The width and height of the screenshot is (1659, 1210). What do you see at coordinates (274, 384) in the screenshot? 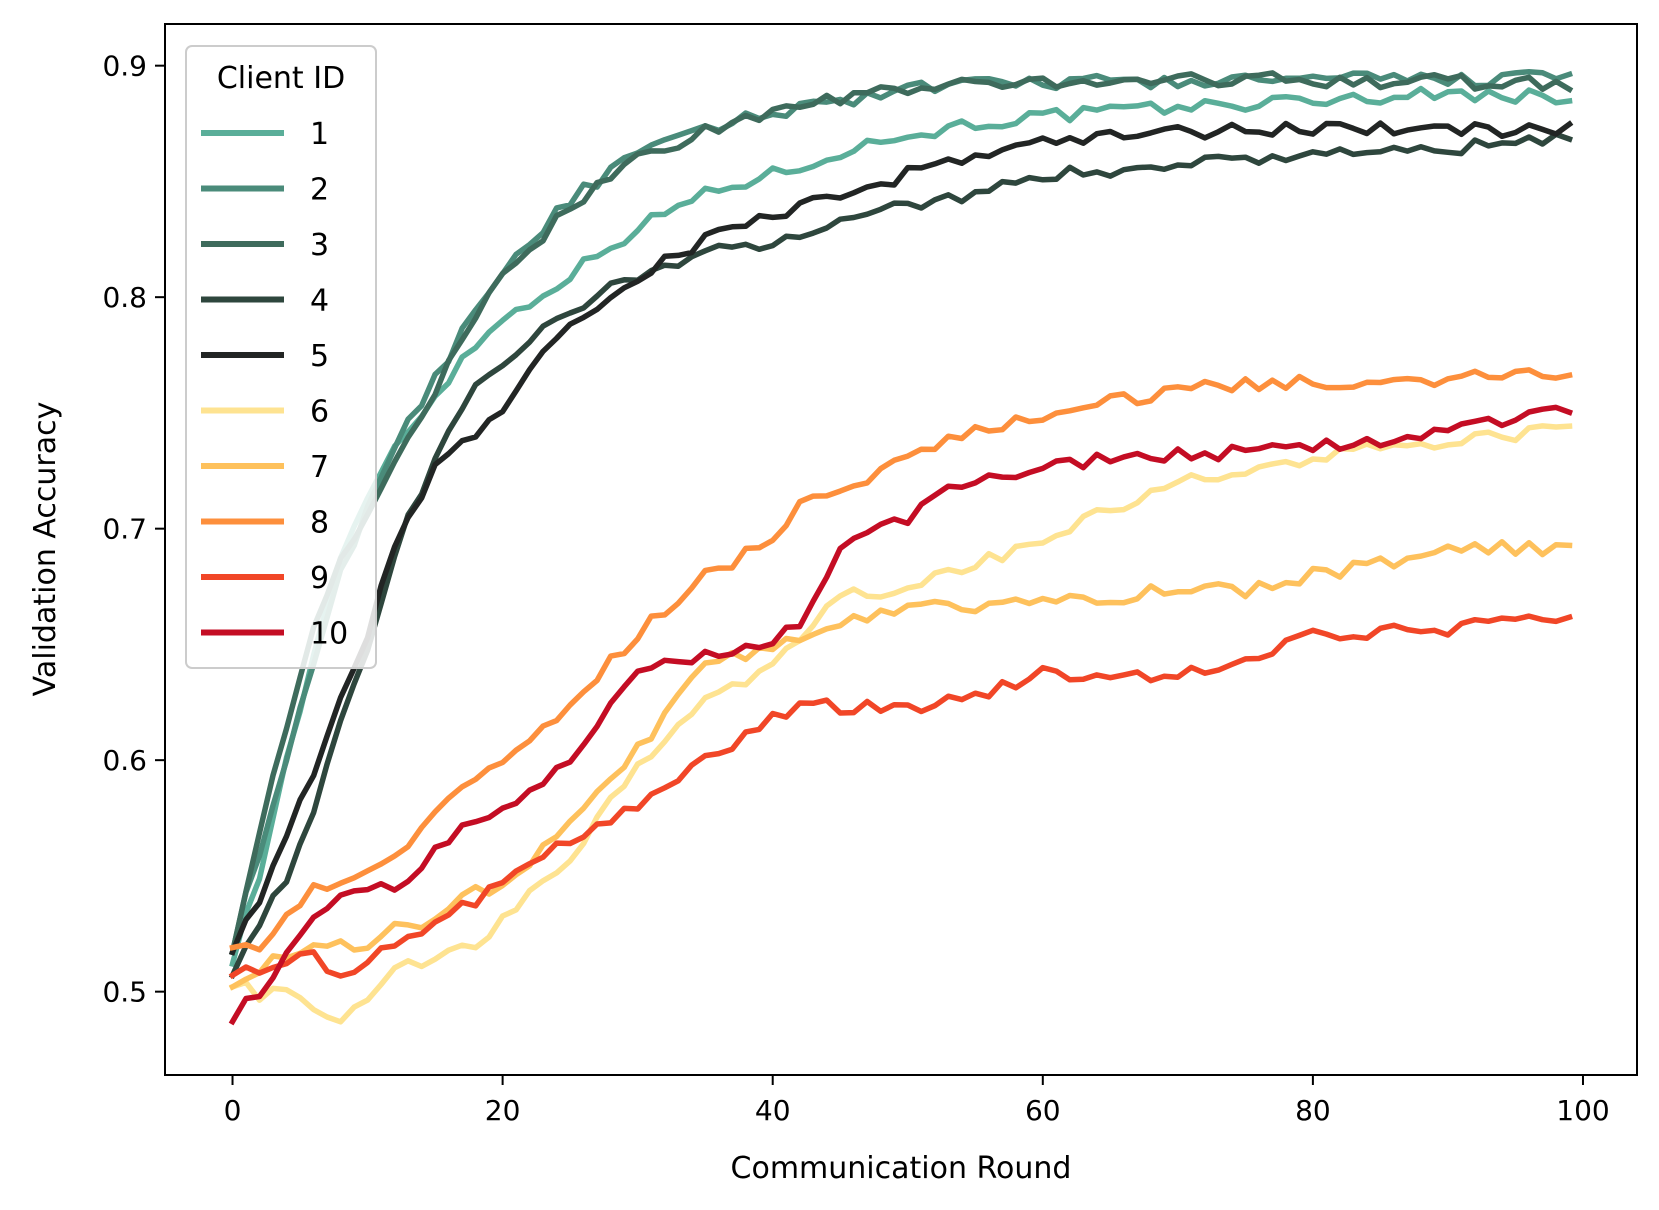
I see `legend-items: 1 2 3 4 5 6 7 8 9 10` at bounding box center [274, 384].